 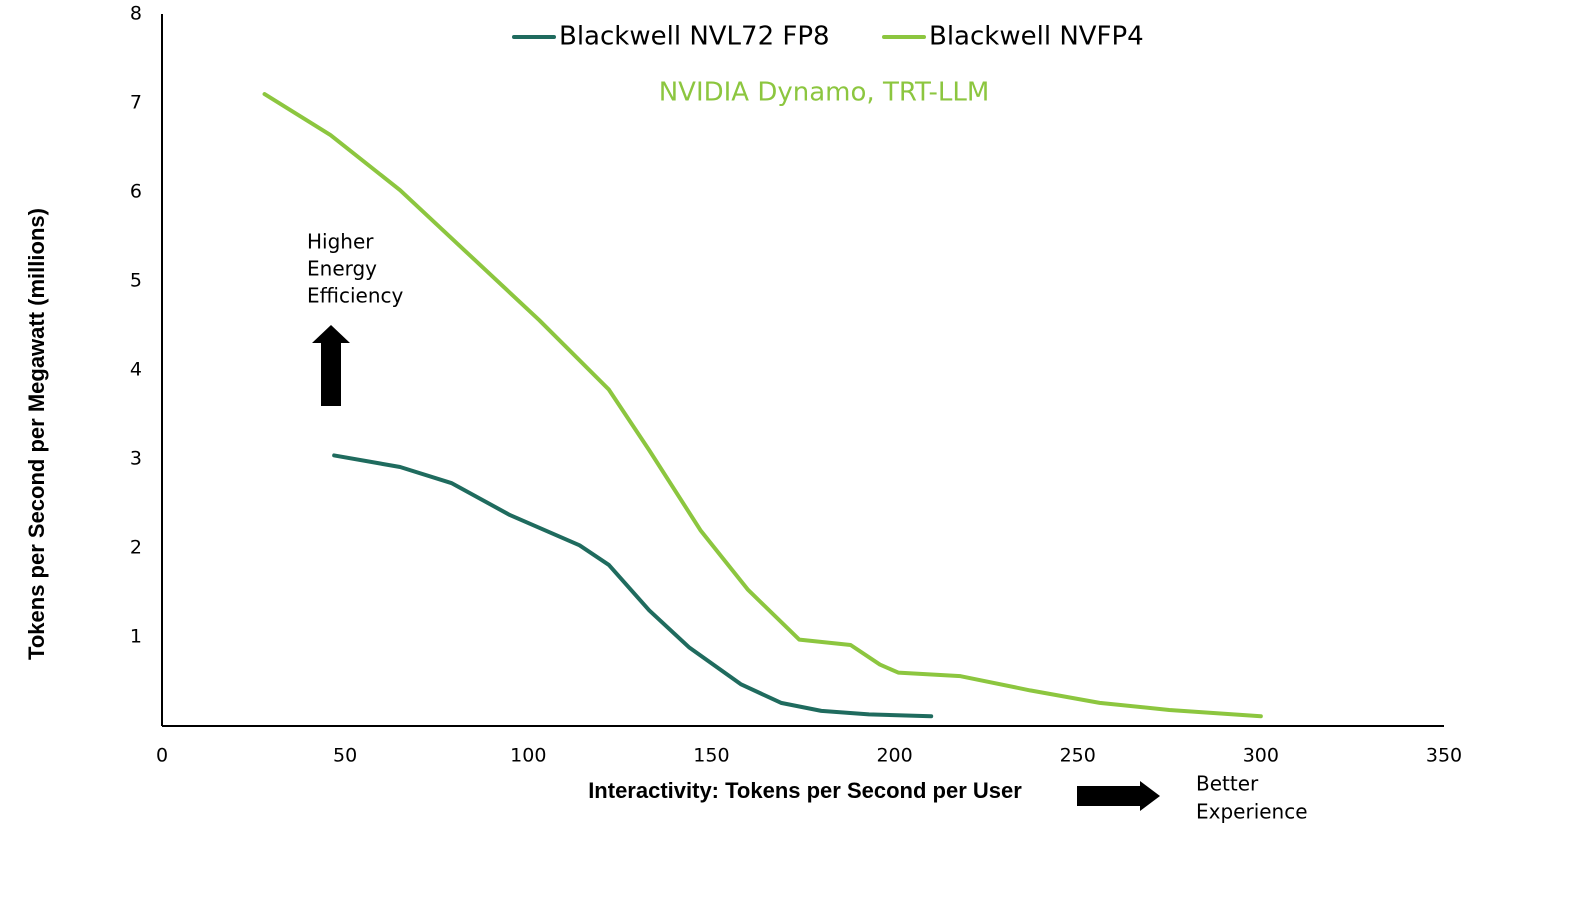 I want to click on annotation-line: Higher, so click(x=340, y=242).